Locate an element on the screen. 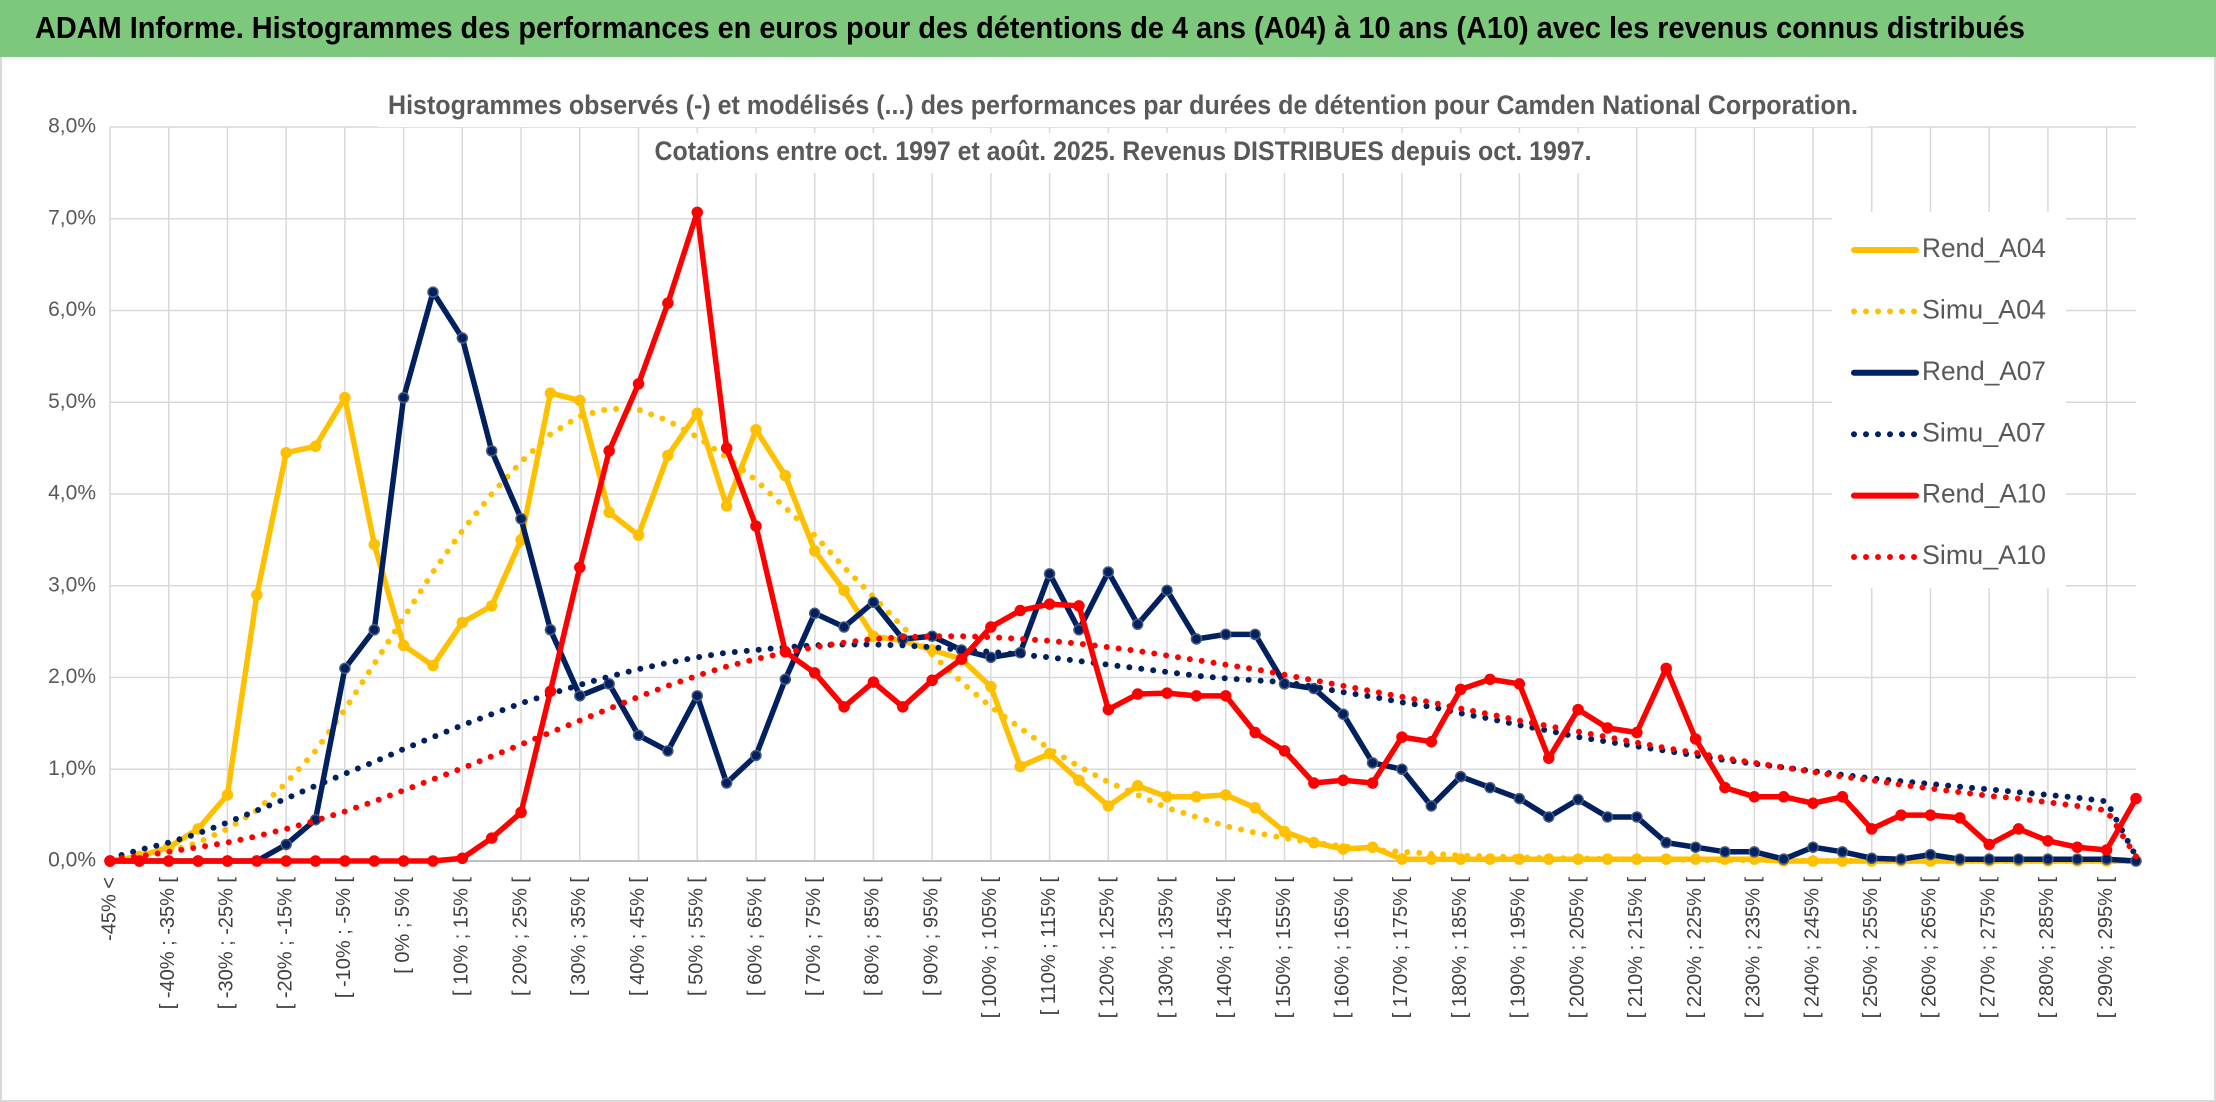 The width and height of the screenshot is (2216, 1102). y-tick-label: 7,0% is located at coordinates (72, 217).